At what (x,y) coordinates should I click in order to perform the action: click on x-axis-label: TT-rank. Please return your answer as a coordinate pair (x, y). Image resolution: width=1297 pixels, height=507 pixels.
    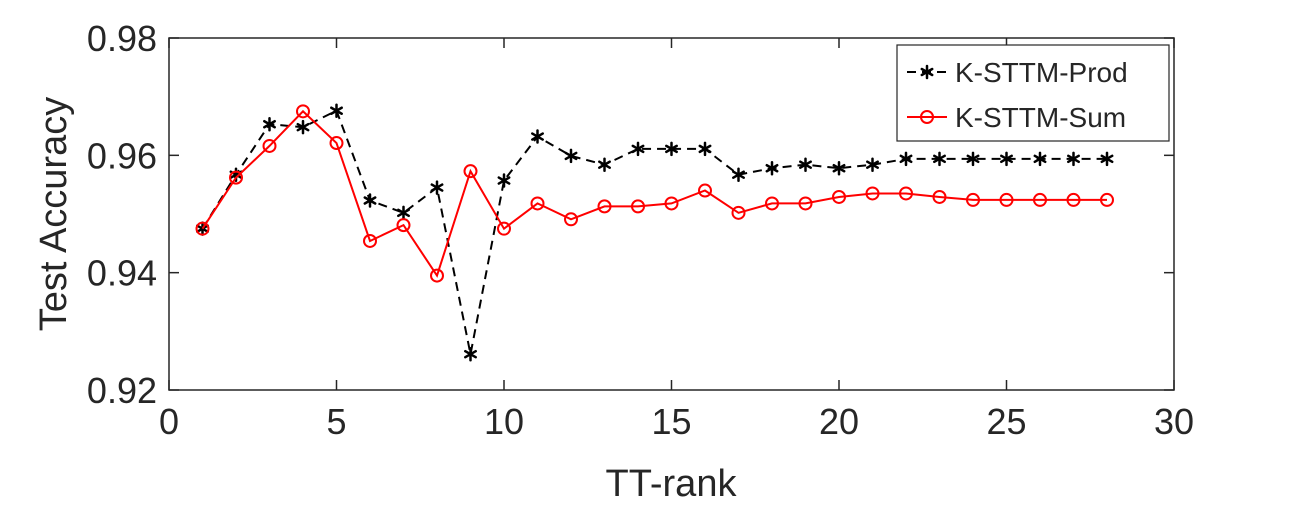
    Looking at the image, I should click on (672, 484).